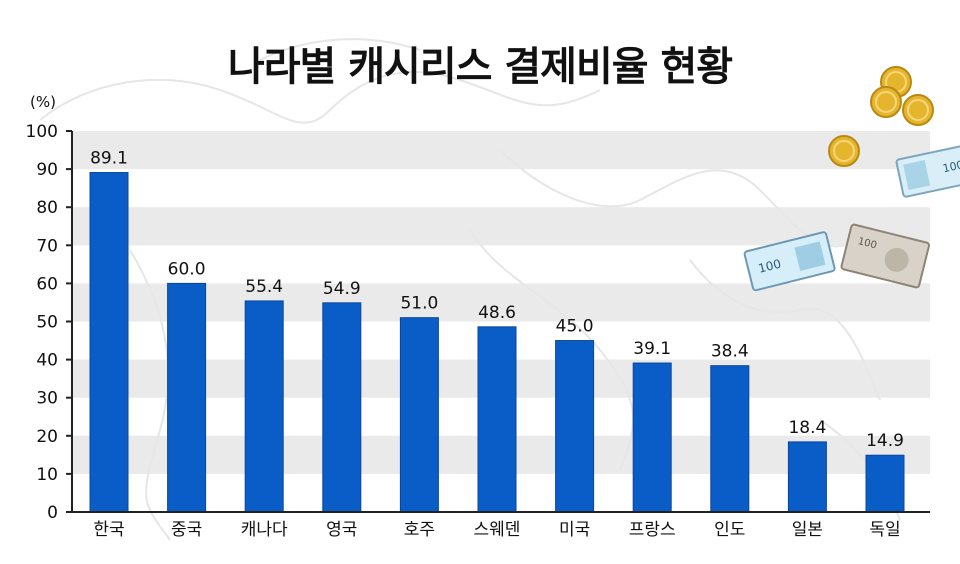 The height and width of the screenshot is (564, 960). What do you see at coordinates (47, 284) in the screenshot?
I see `y-tick-label: 60` at bounding box center [47, 284].